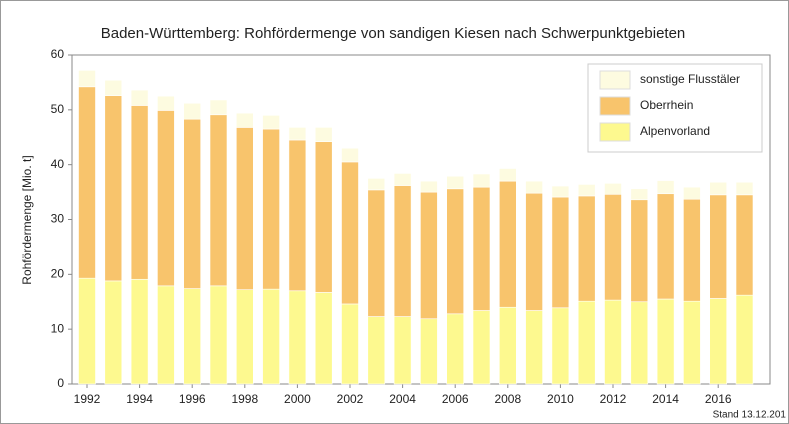 The image size is (789, 424). I want to click on y-tick-label: 60, so click(58, 54).